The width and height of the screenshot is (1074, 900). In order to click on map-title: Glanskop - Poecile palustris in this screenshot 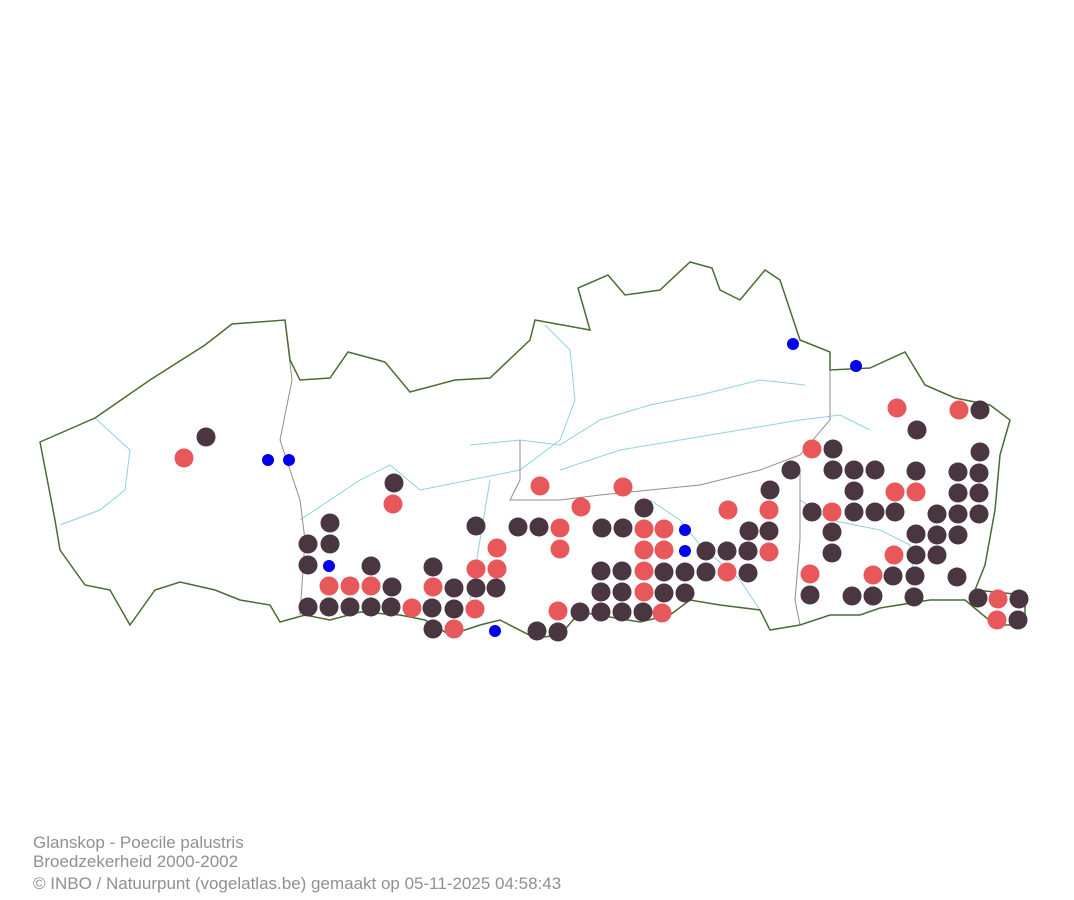, I will do `click(138, 842)`.